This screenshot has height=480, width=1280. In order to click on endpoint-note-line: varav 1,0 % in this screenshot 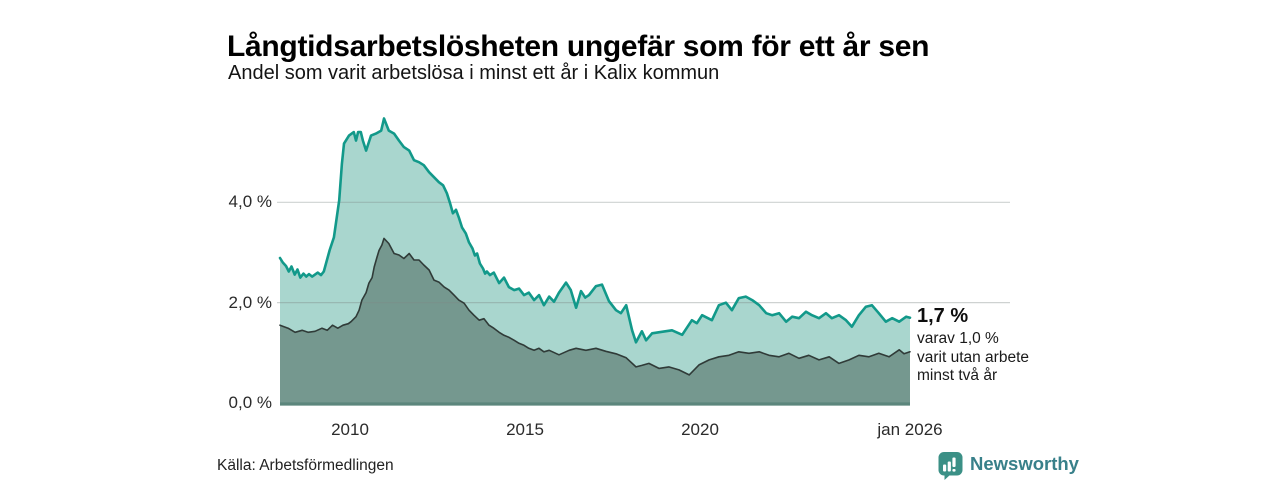, I will do `click(958, 338)`.